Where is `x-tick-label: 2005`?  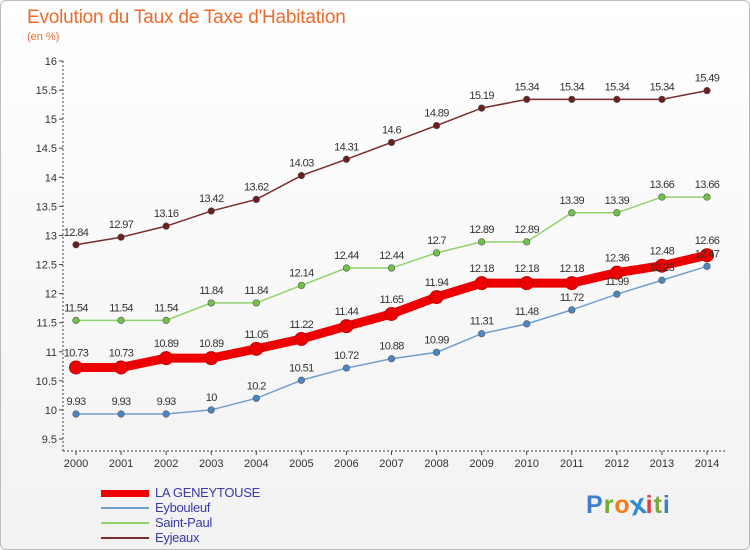 x-tick-label: 2005 is located at coordinates (301, 464).